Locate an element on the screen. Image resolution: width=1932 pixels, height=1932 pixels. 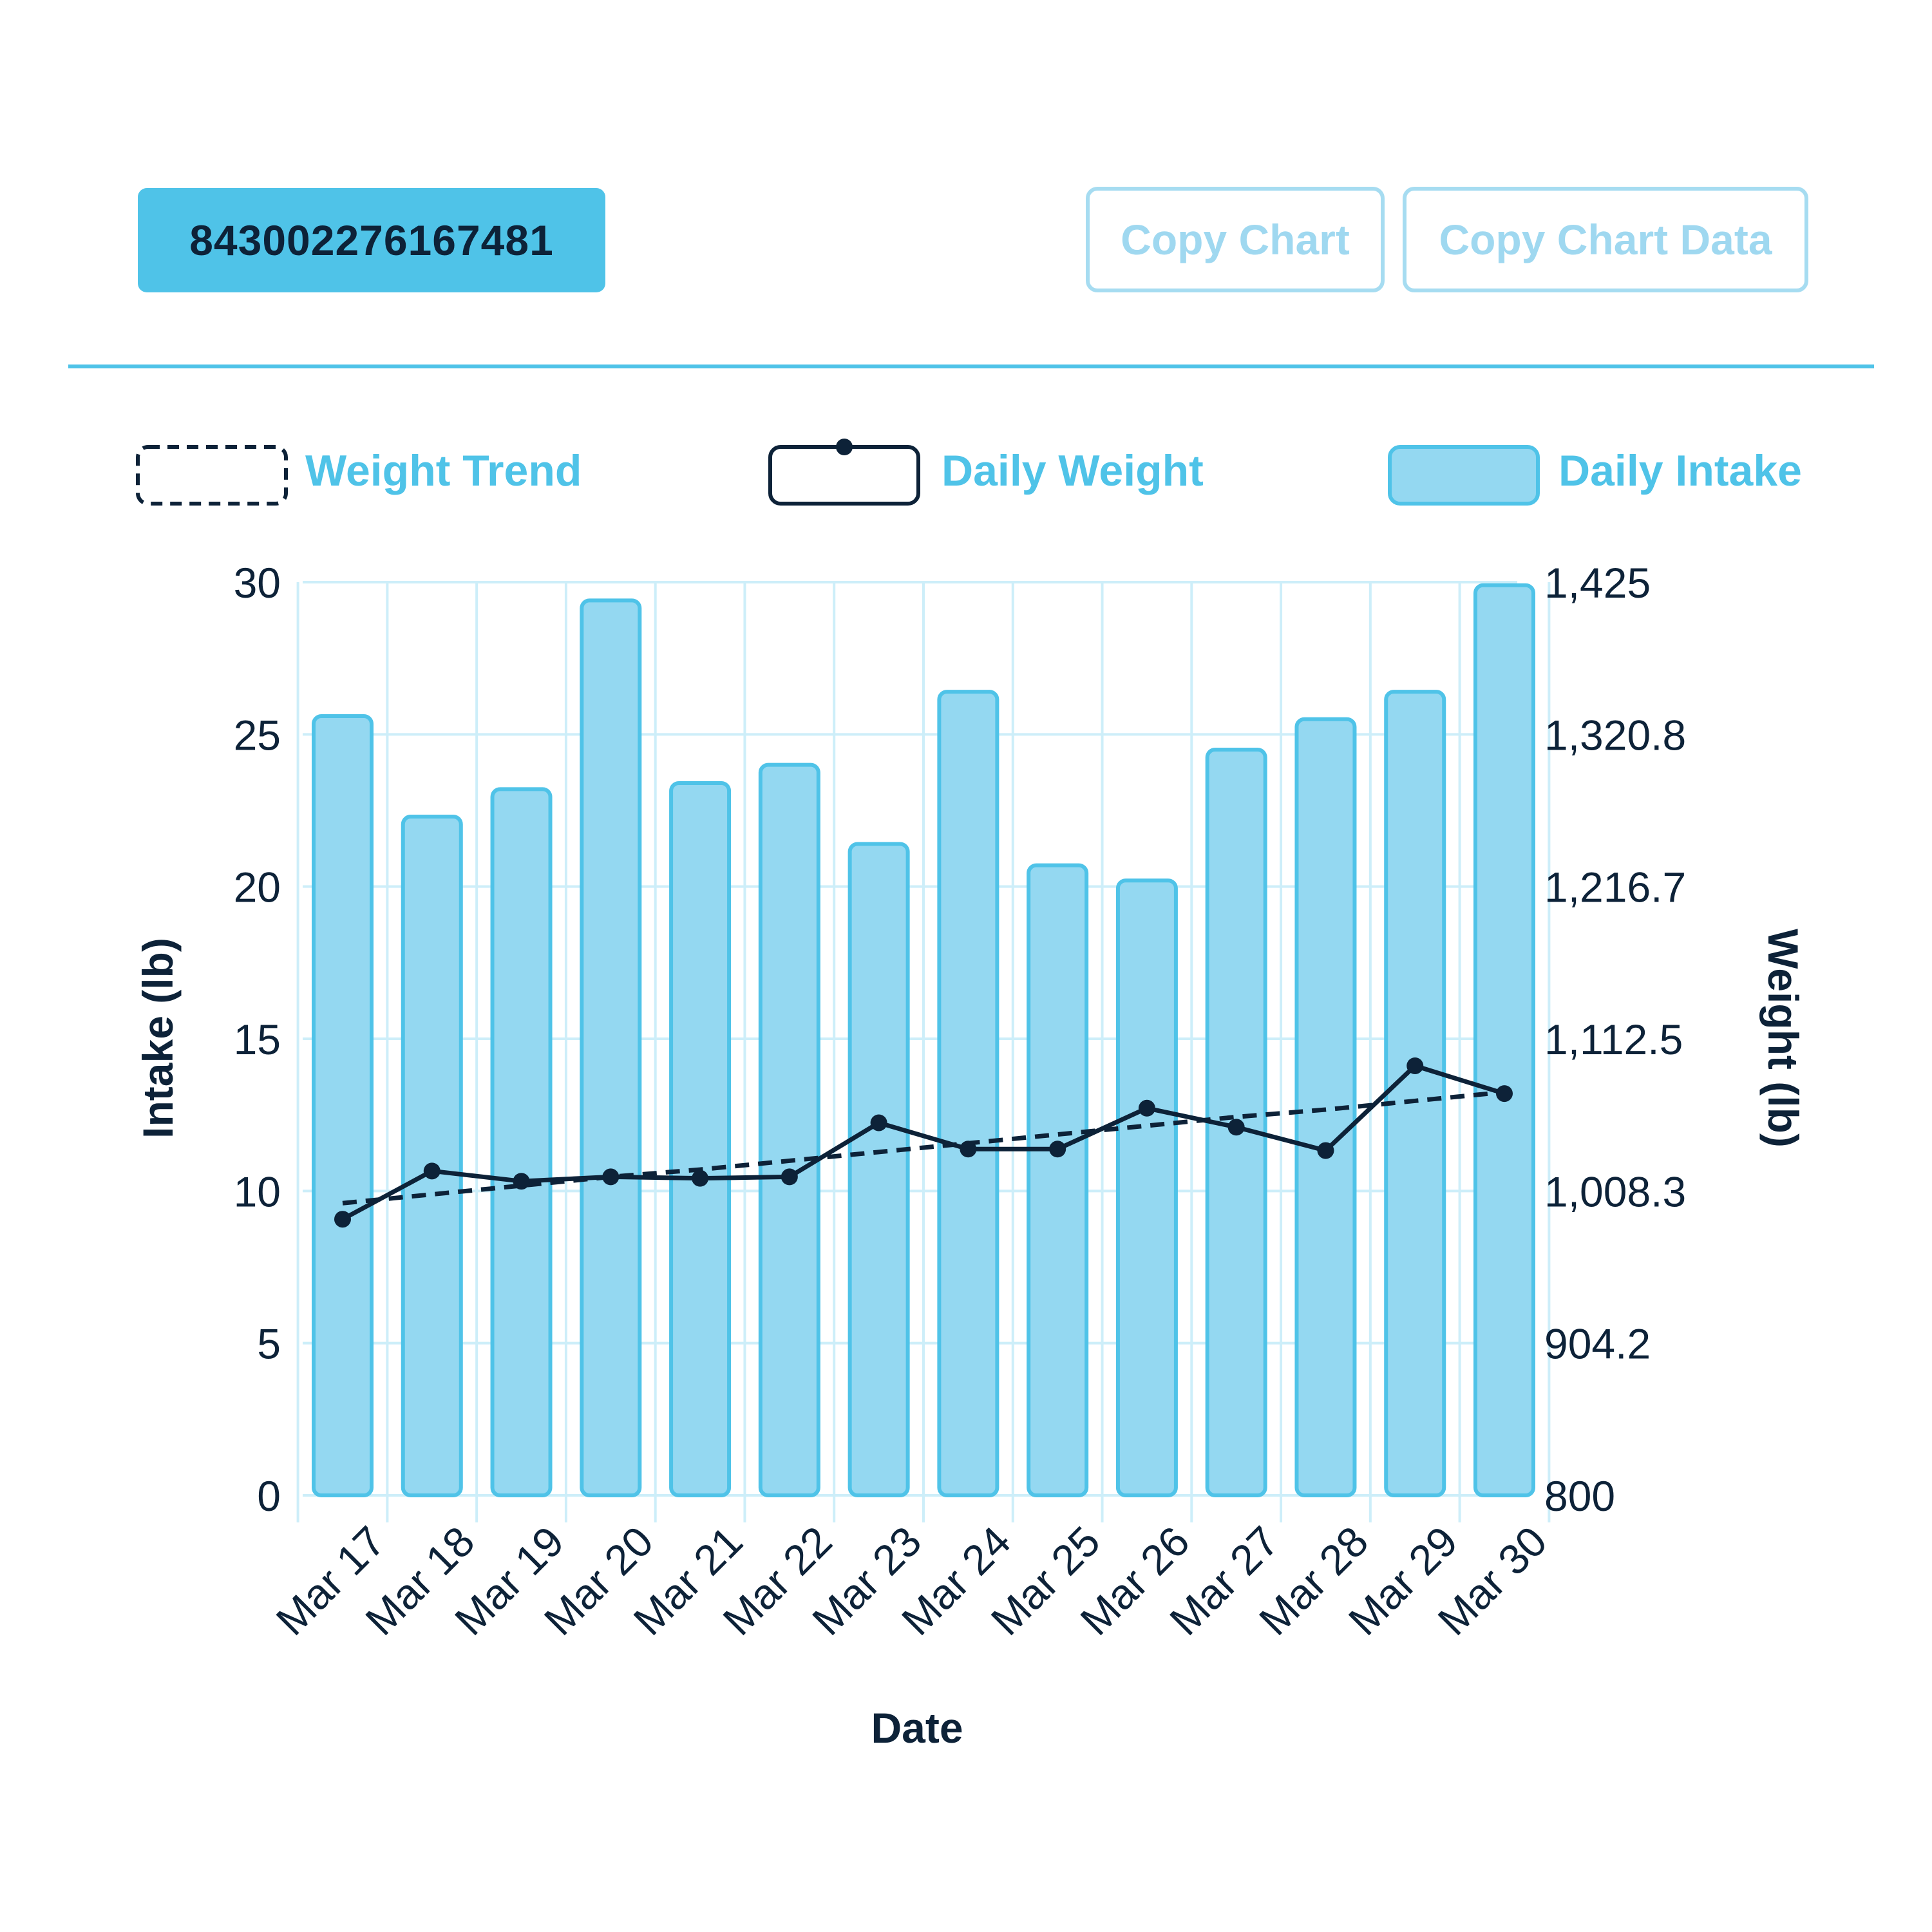
weight-trend-line is located at coordinates (923, 1148).